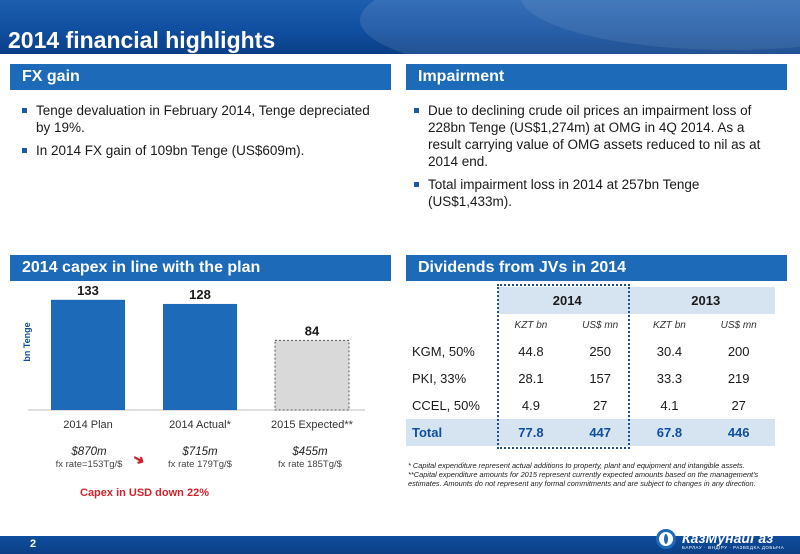 The height and width of the screenshot is (554, 800). I want to click on year-header: 2013, so click(705, 300).